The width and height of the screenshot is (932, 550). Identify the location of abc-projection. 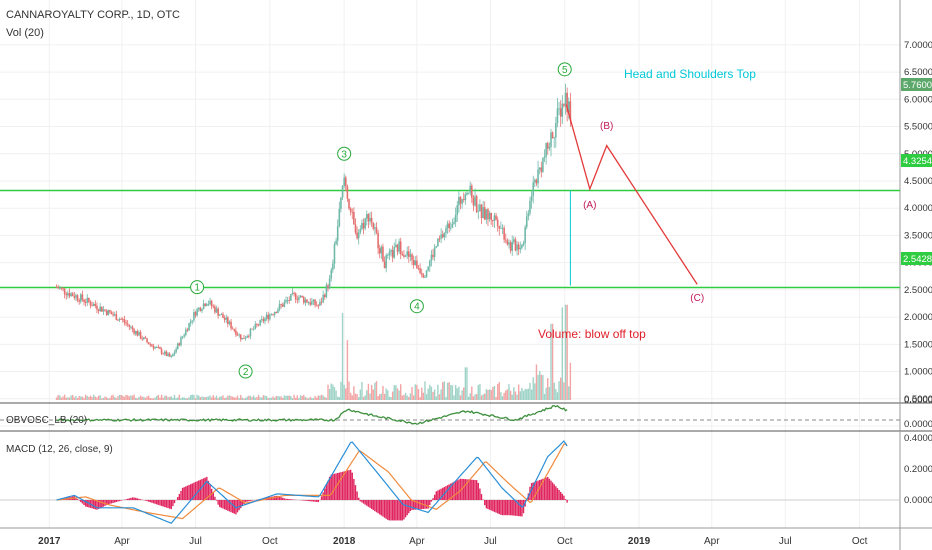
(631, 195).